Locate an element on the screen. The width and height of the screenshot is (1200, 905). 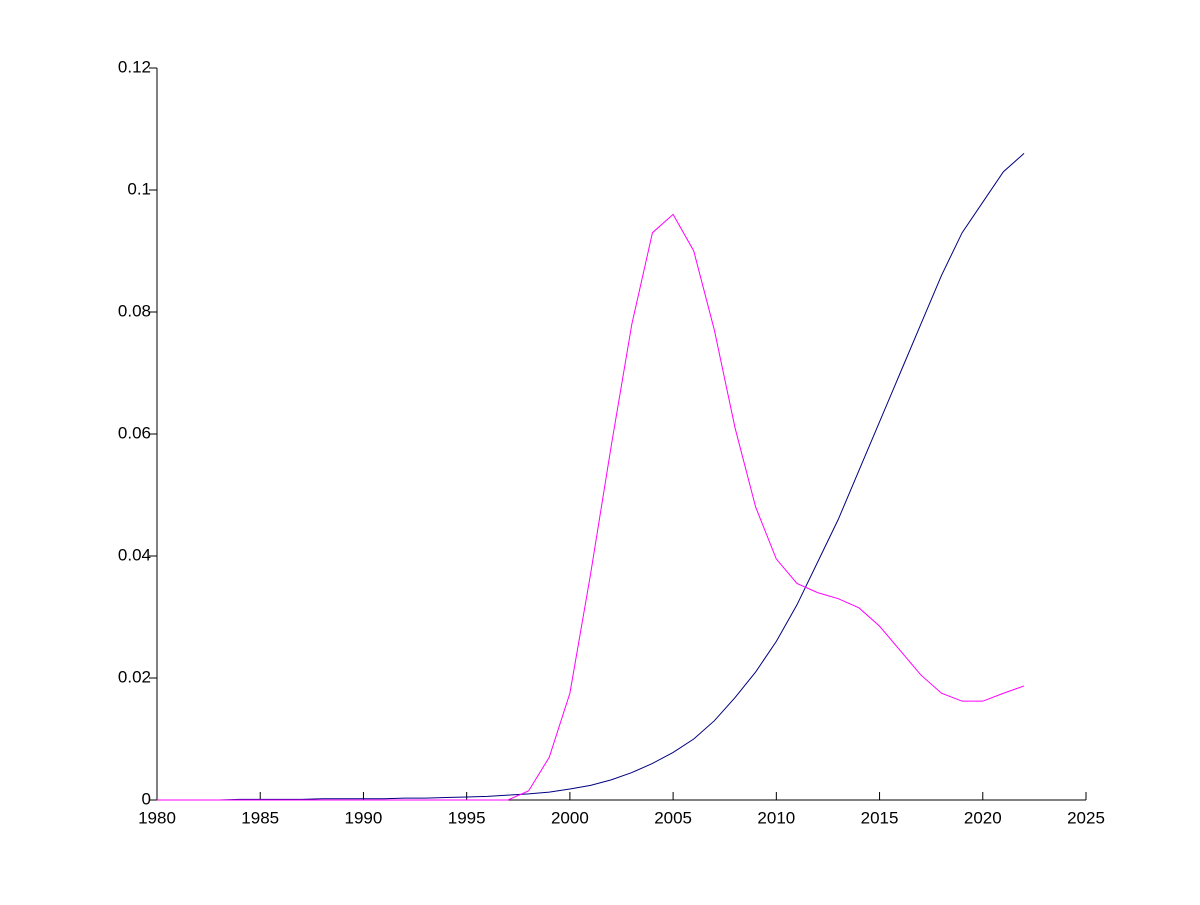
y-tick-label: 0.12 is located at coordinates (134, 66).